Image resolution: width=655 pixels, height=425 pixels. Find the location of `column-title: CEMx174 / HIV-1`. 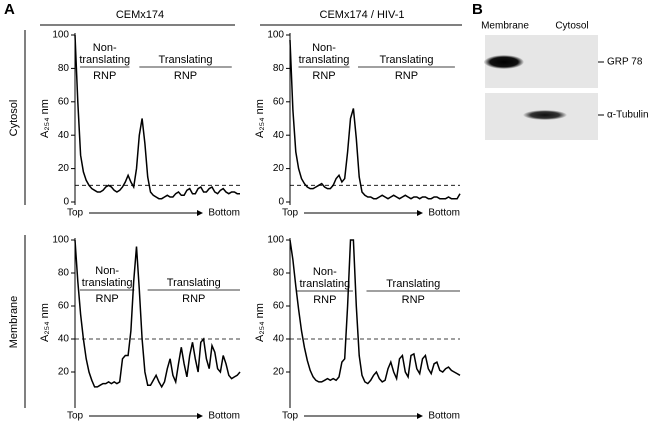

column-title: CEMx174 / HIV-1 is located at coordinates (362, 15).